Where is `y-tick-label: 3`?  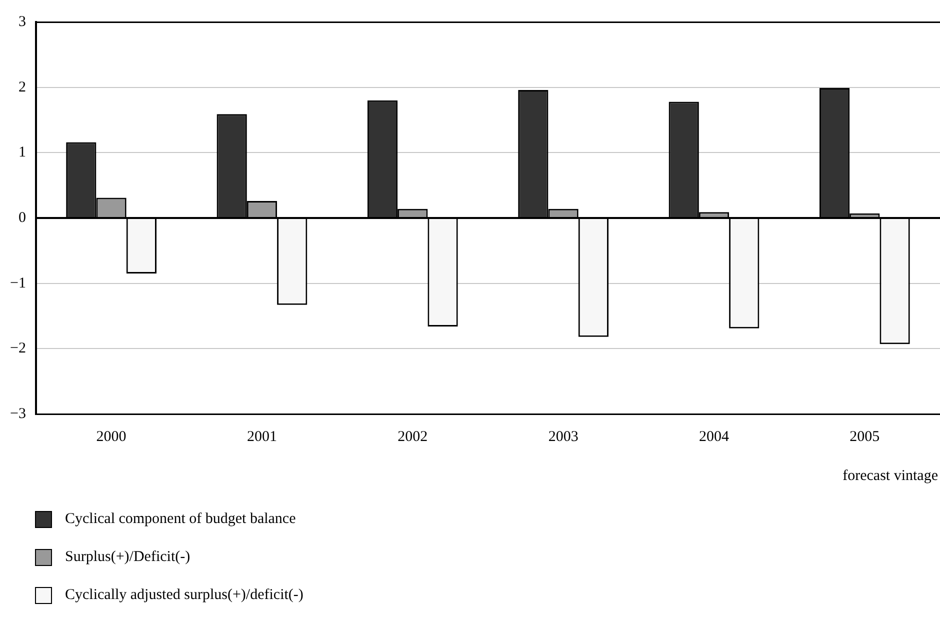 y-tick-label: 3 is located at coordinates (22, 22).